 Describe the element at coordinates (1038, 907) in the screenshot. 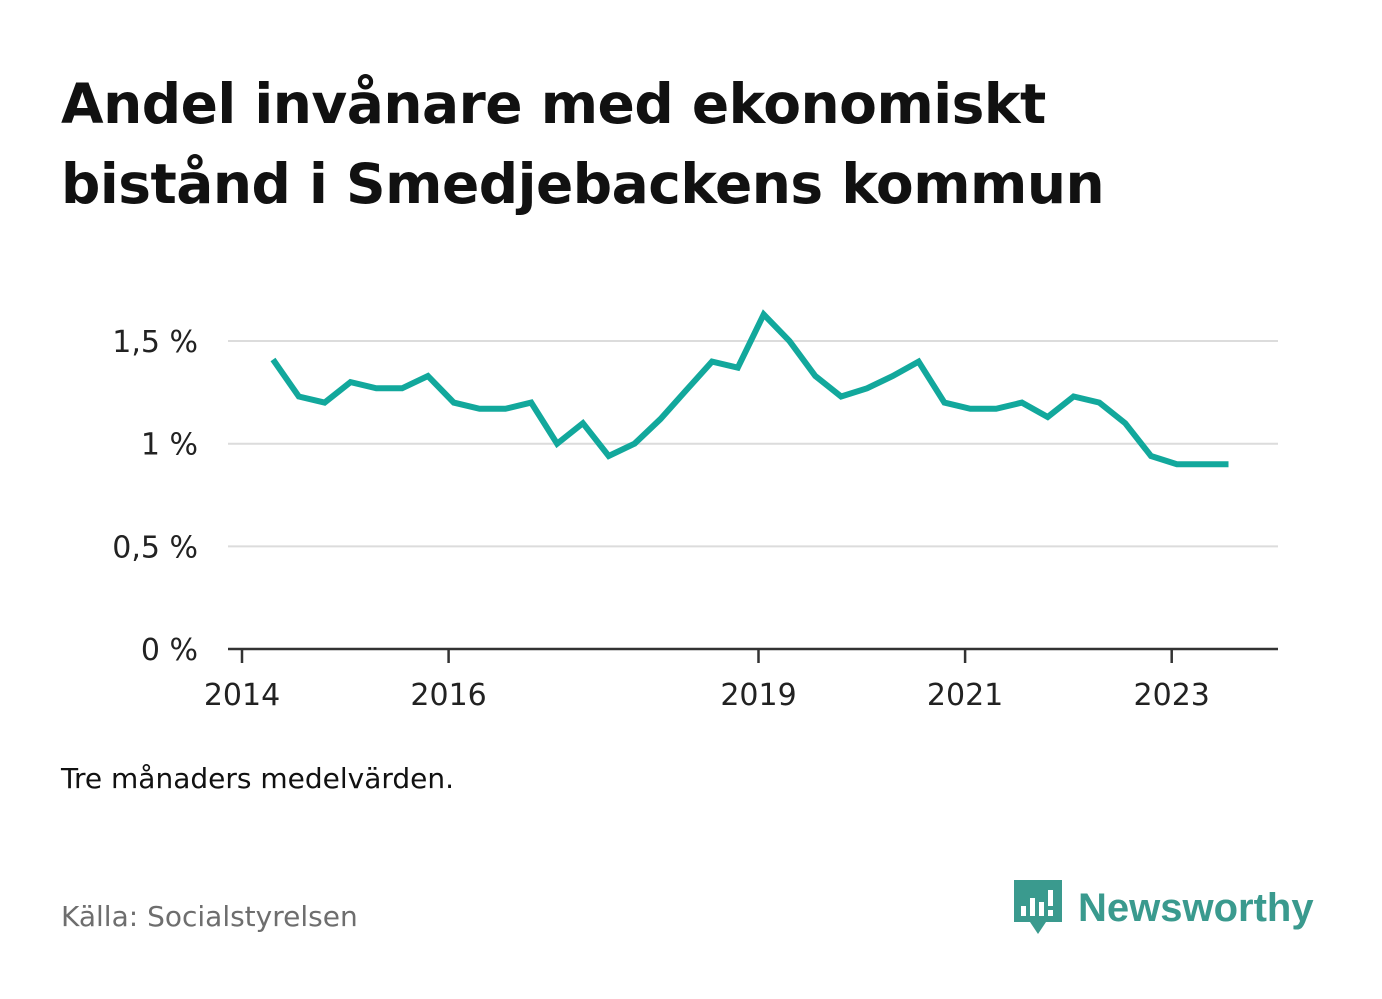

I see `newsworthy-logo-icon` at that location.